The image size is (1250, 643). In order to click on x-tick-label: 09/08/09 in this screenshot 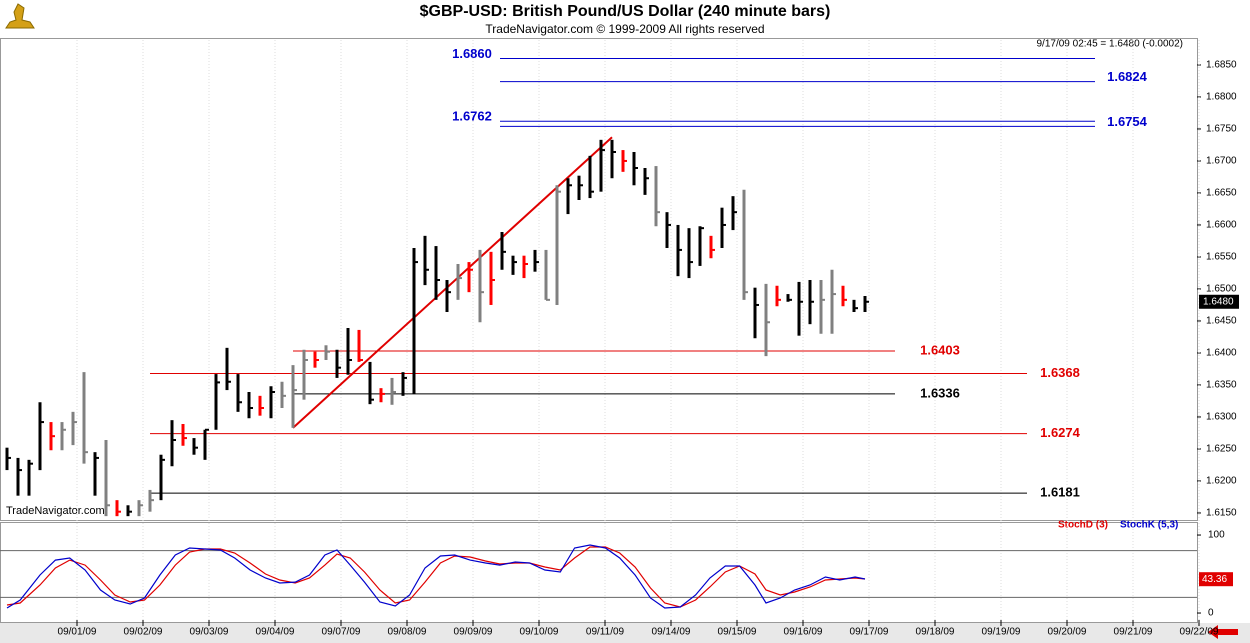, I will do `click(407, 632)`.